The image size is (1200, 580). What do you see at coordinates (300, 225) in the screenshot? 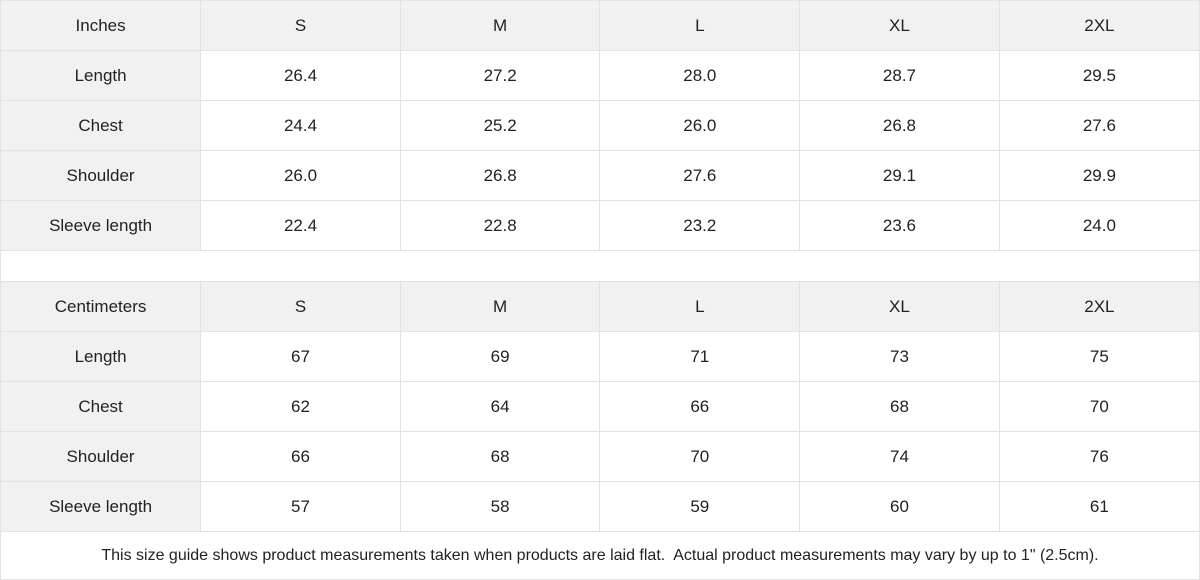
I see `value-cell: 22.4` at bounding box center [300, 225].